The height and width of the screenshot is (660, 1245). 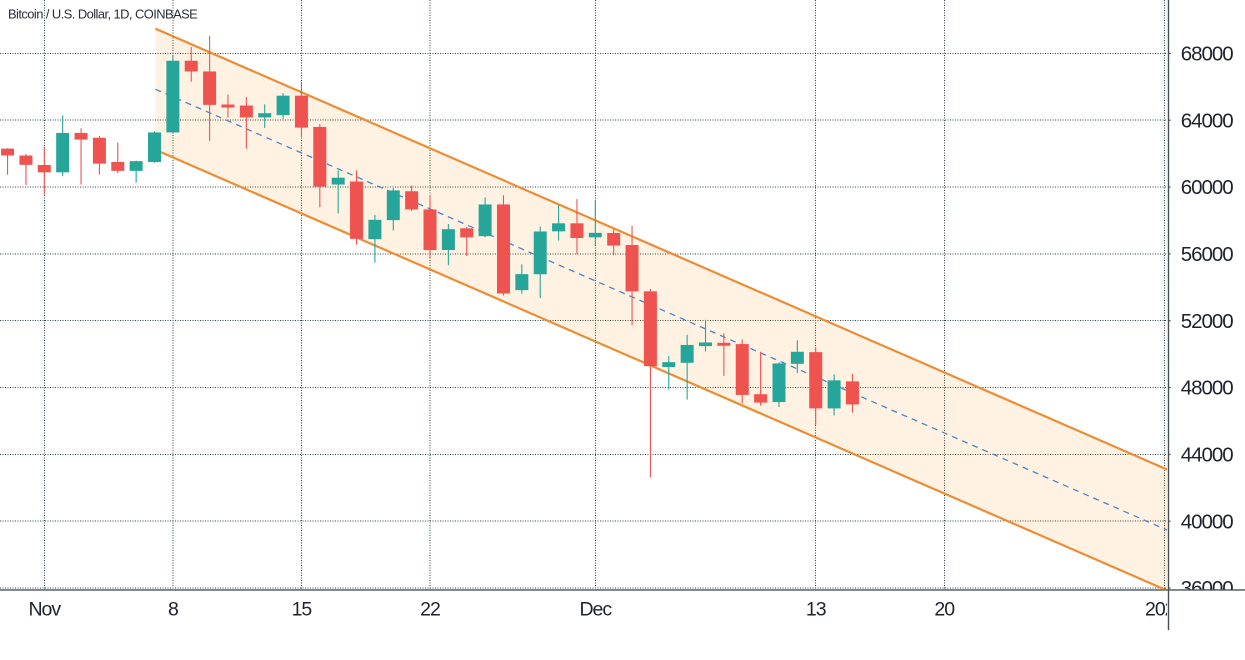 I want to click on svg-text: 40000, so click(x=1207, y=521).